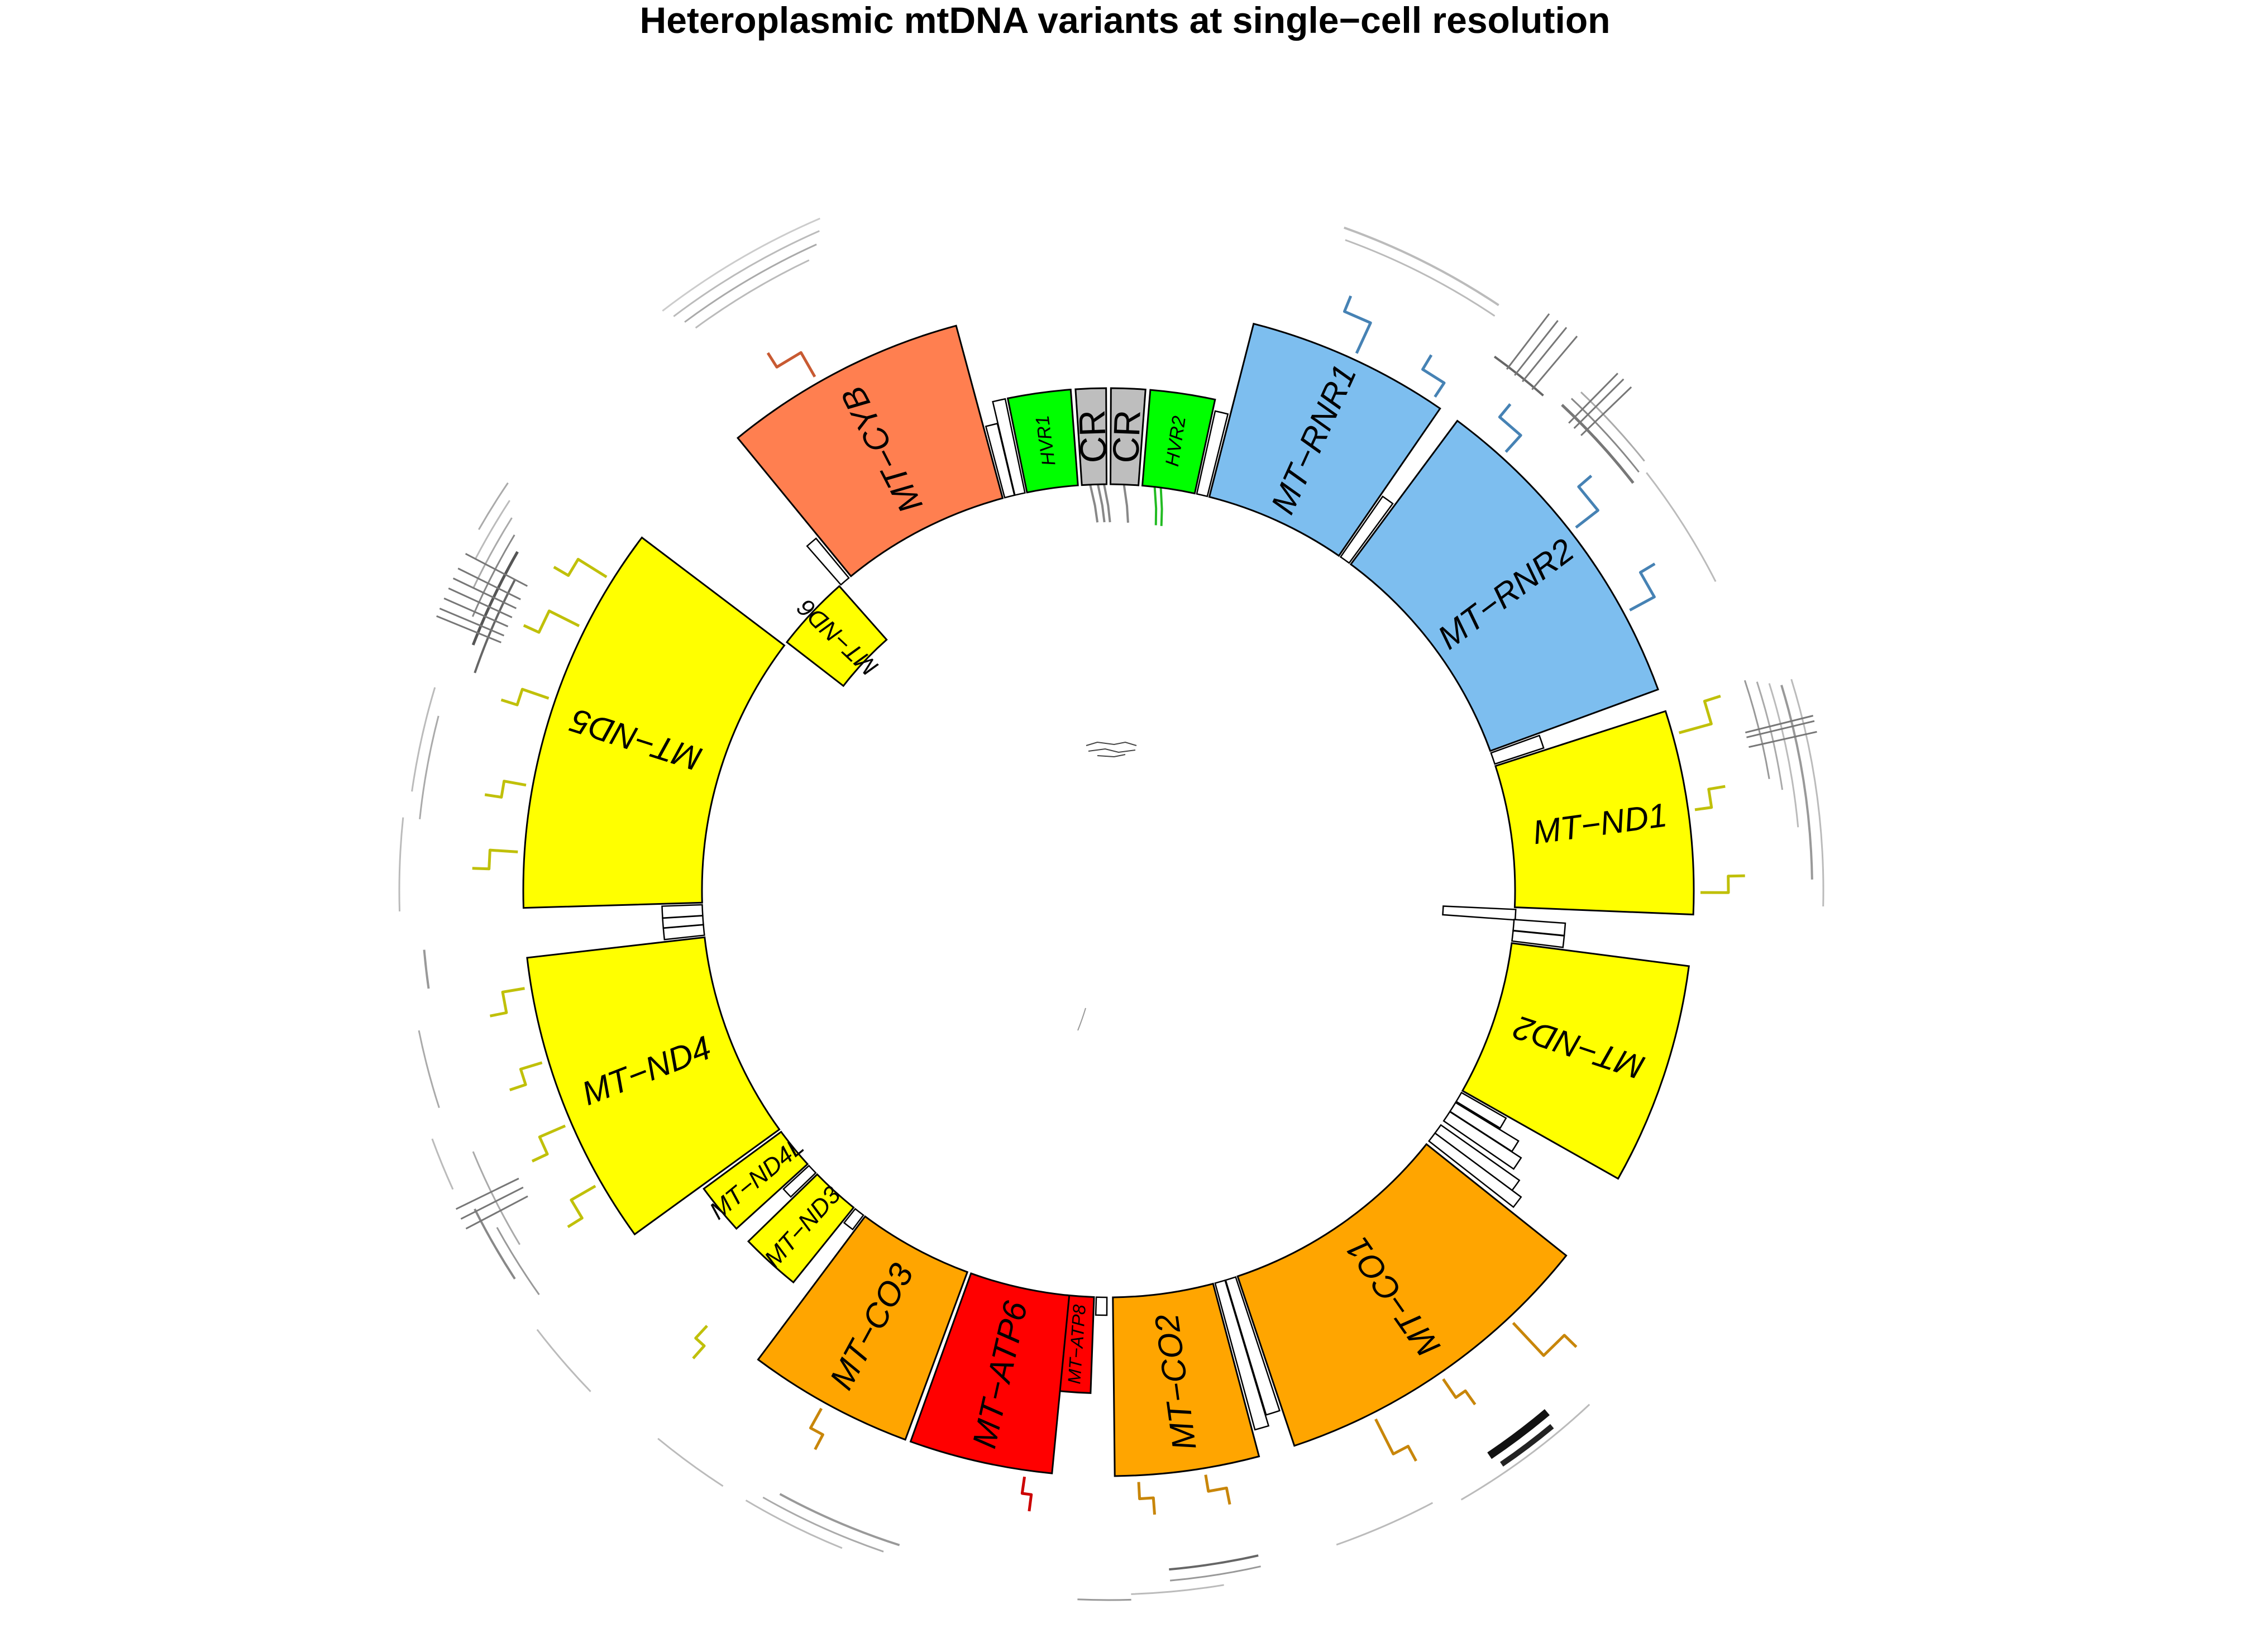  I want to click on label-cr-left: CR, so click(1126, 436).